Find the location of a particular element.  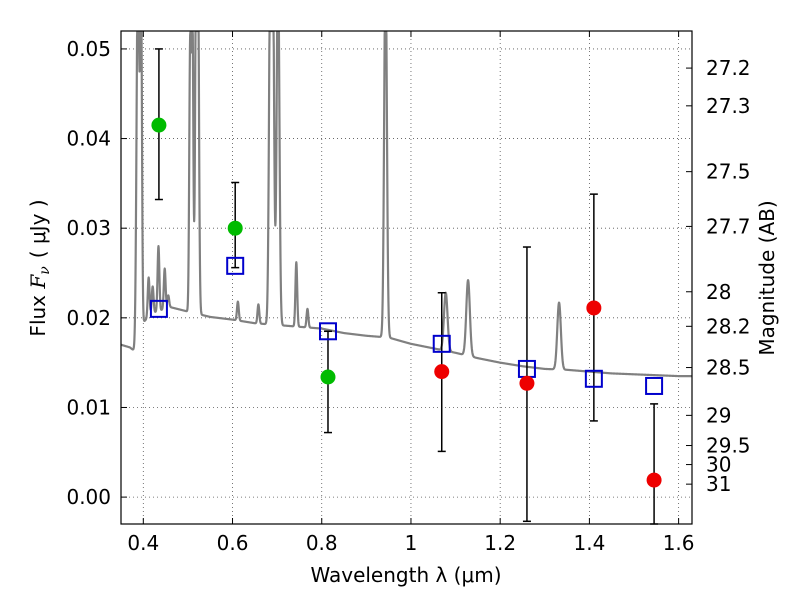

mag-tick-label-2: 27.5 is located at coordinates (728, 172).